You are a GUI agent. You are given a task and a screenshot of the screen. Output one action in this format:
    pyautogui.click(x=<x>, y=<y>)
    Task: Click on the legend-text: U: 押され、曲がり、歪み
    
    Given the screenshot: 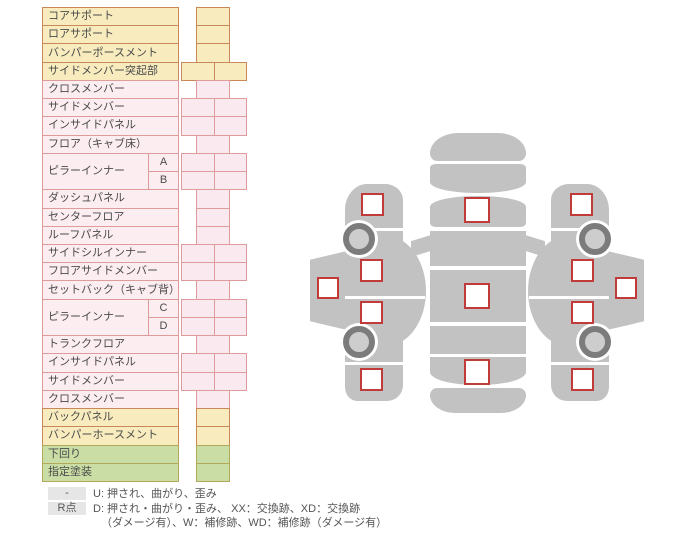 What is the action you would take?
    pyautogui.click(x=155, y=494)
    